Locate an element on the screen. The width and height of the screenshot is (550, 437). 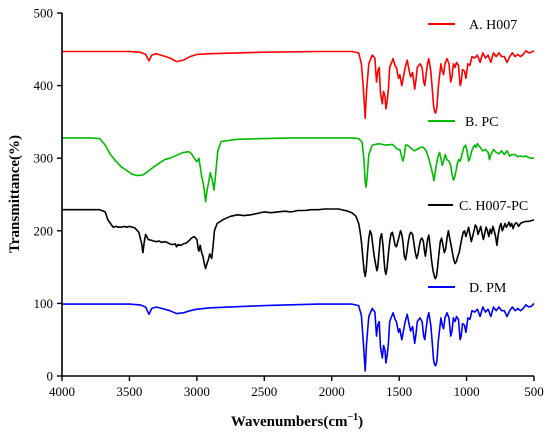
x-tick-label: 3000 is located at coordinates (197, 391).